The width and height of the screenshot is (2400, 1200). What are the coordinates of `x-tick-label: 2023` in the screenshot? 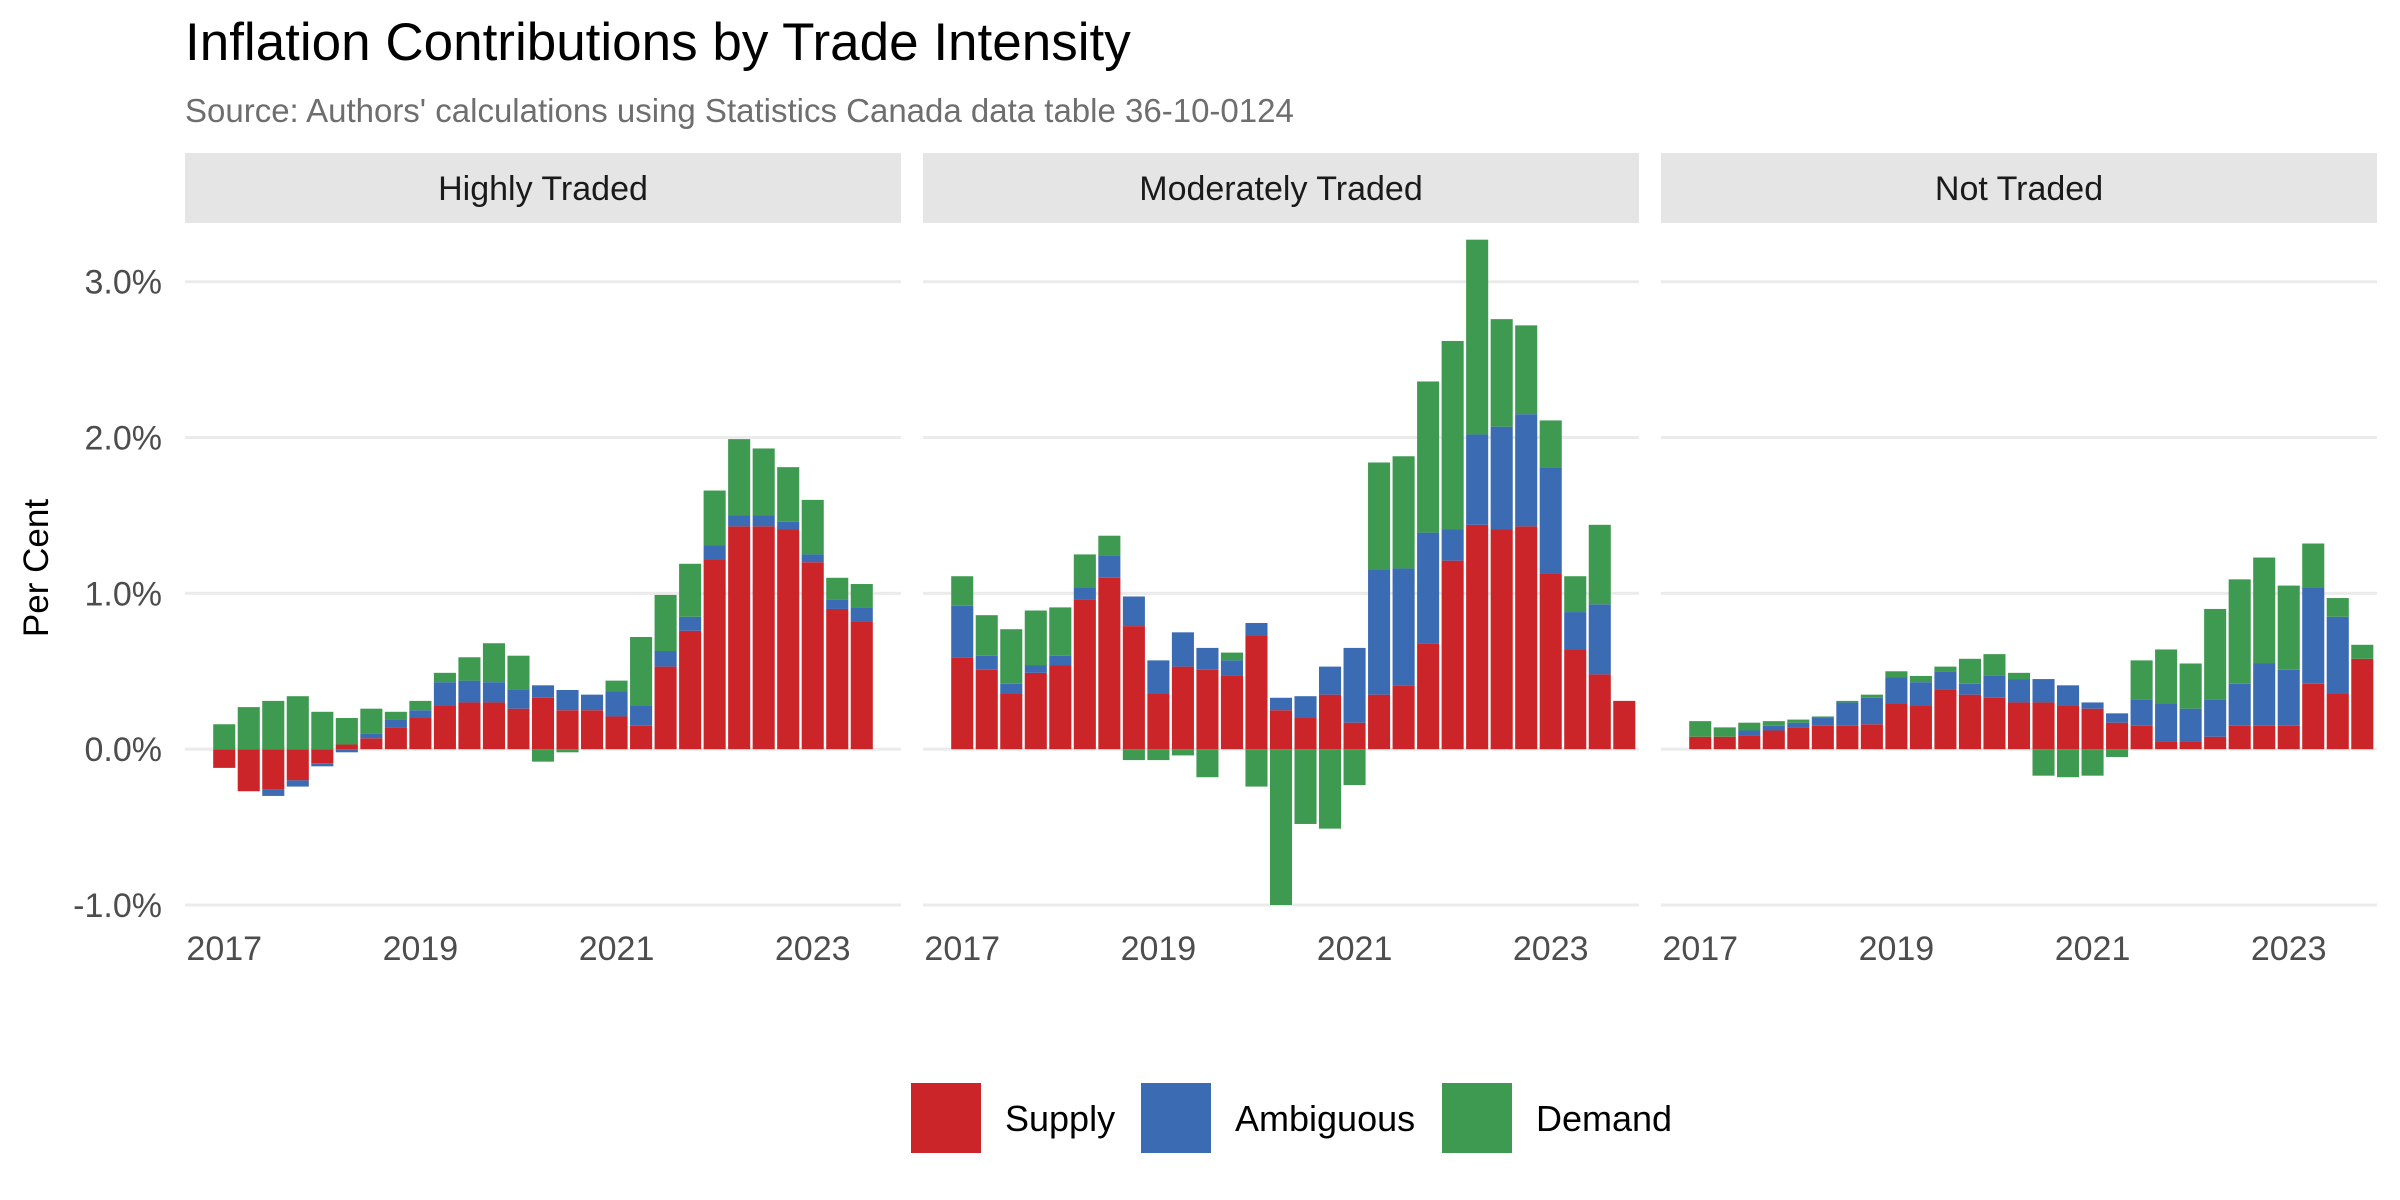 It's located at (2289, 949).